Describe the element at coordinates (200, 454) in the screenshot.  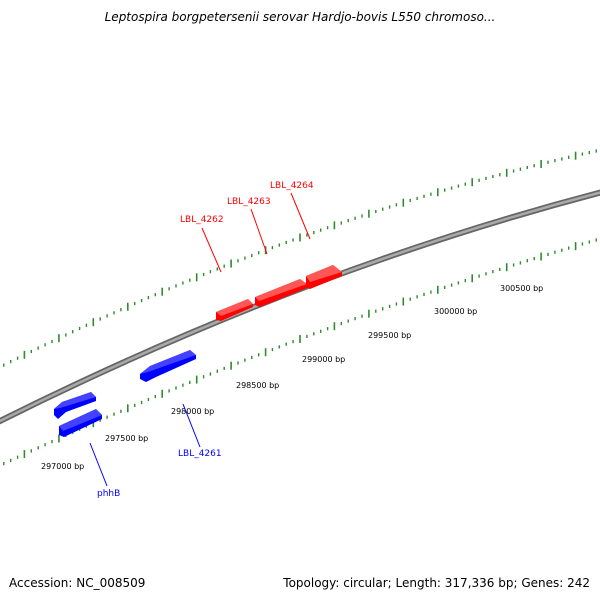
I see `gene-label-LBL_4261: LBL_4261` at that location.